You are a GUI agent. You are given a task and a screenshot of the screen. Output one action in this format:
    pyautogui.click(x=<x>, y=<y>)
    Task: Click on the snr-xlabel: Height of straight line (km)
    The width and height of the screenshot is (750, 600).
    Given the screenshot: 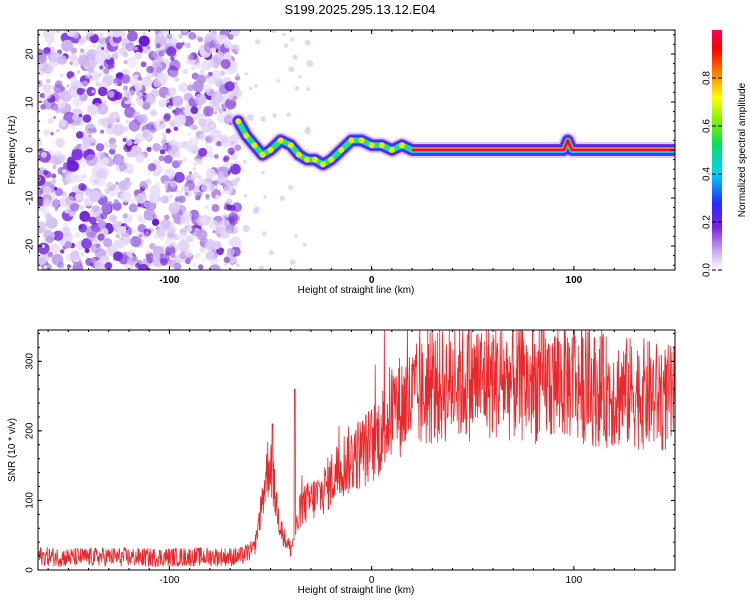 What is the action you would take?
    pyautogui.click(x=356, y=590)
    